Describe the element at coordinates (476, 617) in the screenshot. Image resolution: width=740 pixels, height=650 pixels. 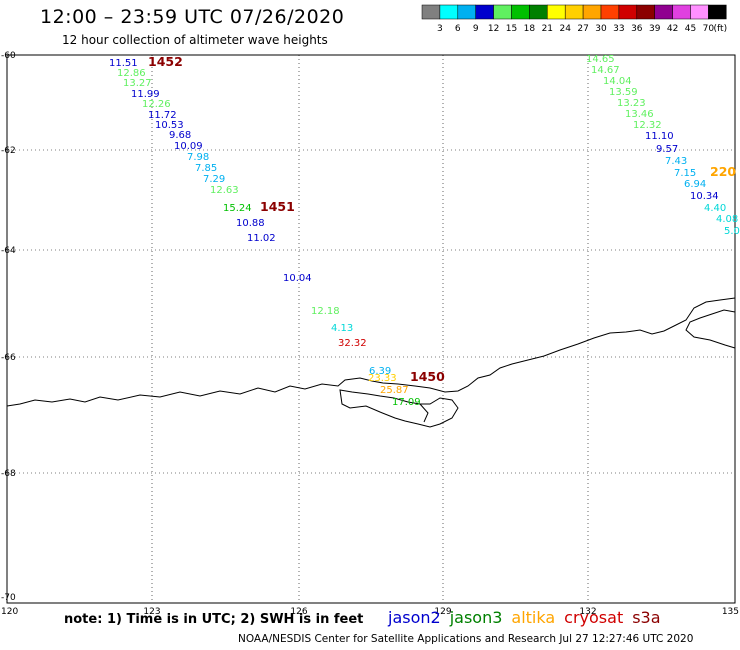
I see `legend-jason3: jason3` at that location.